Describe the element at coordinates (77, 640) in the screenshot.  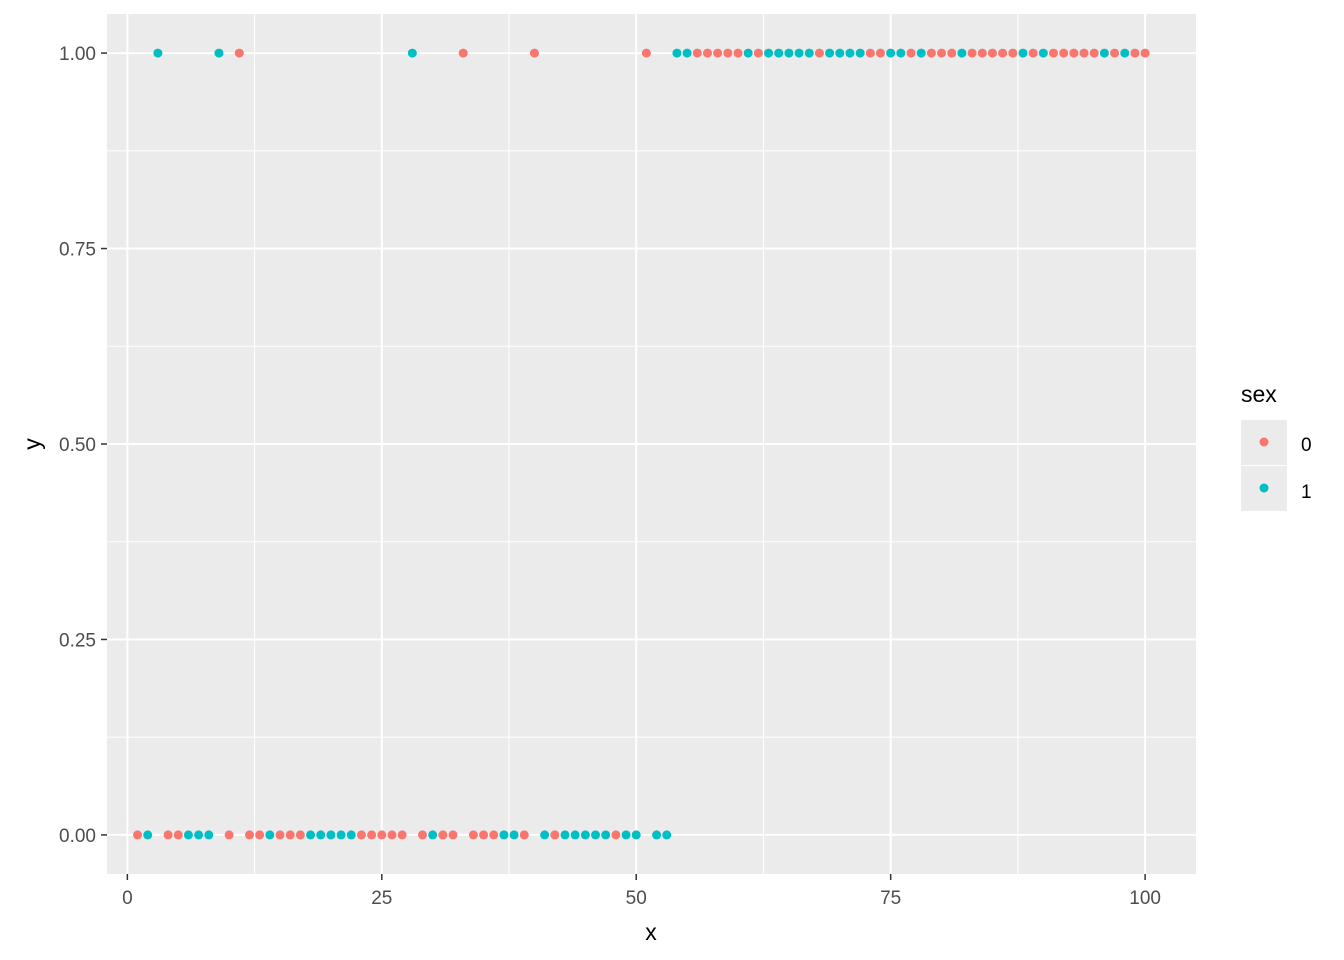
I see `y-tick-label: 0.25` at that location.